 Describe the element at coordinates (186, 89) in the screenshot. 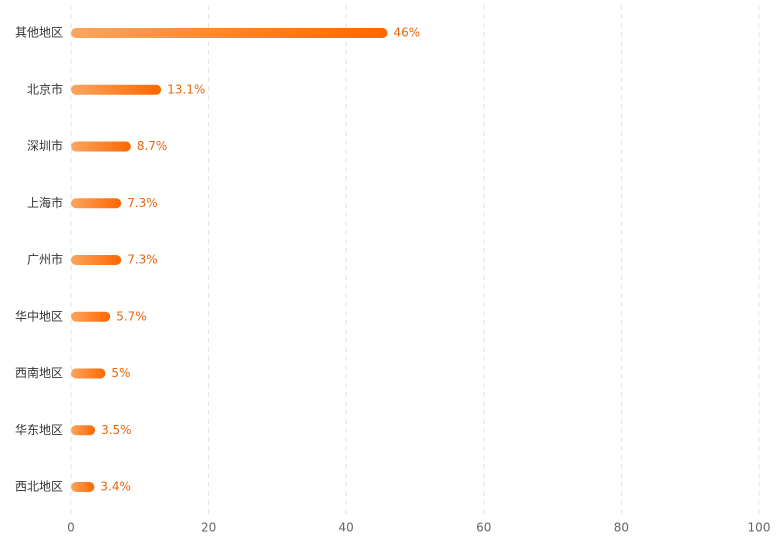

I see `value-label: 13.1%` at that location.